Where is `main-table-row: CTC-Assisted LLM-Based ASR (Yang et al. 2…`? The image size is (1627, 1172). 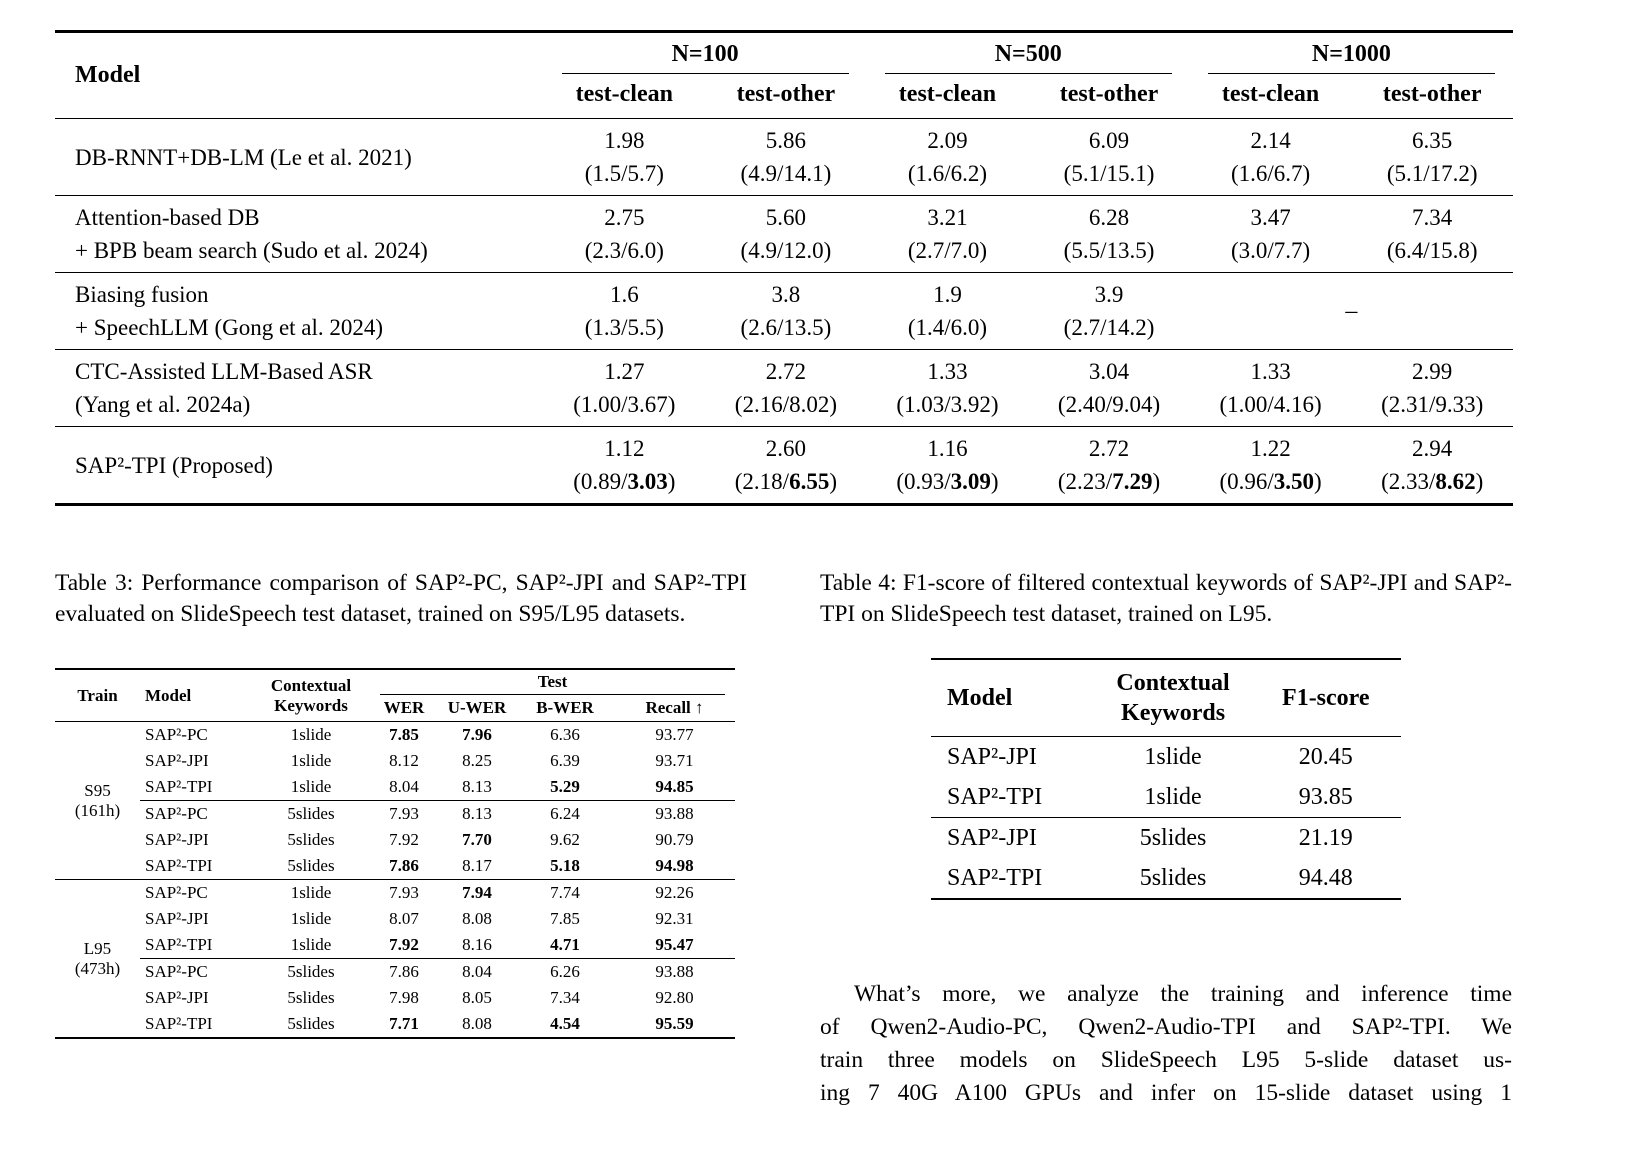
main-table-row: CTC-Assisted LLM-Based ASR (Yang et al. 2… is located at coordinates (784, 388).